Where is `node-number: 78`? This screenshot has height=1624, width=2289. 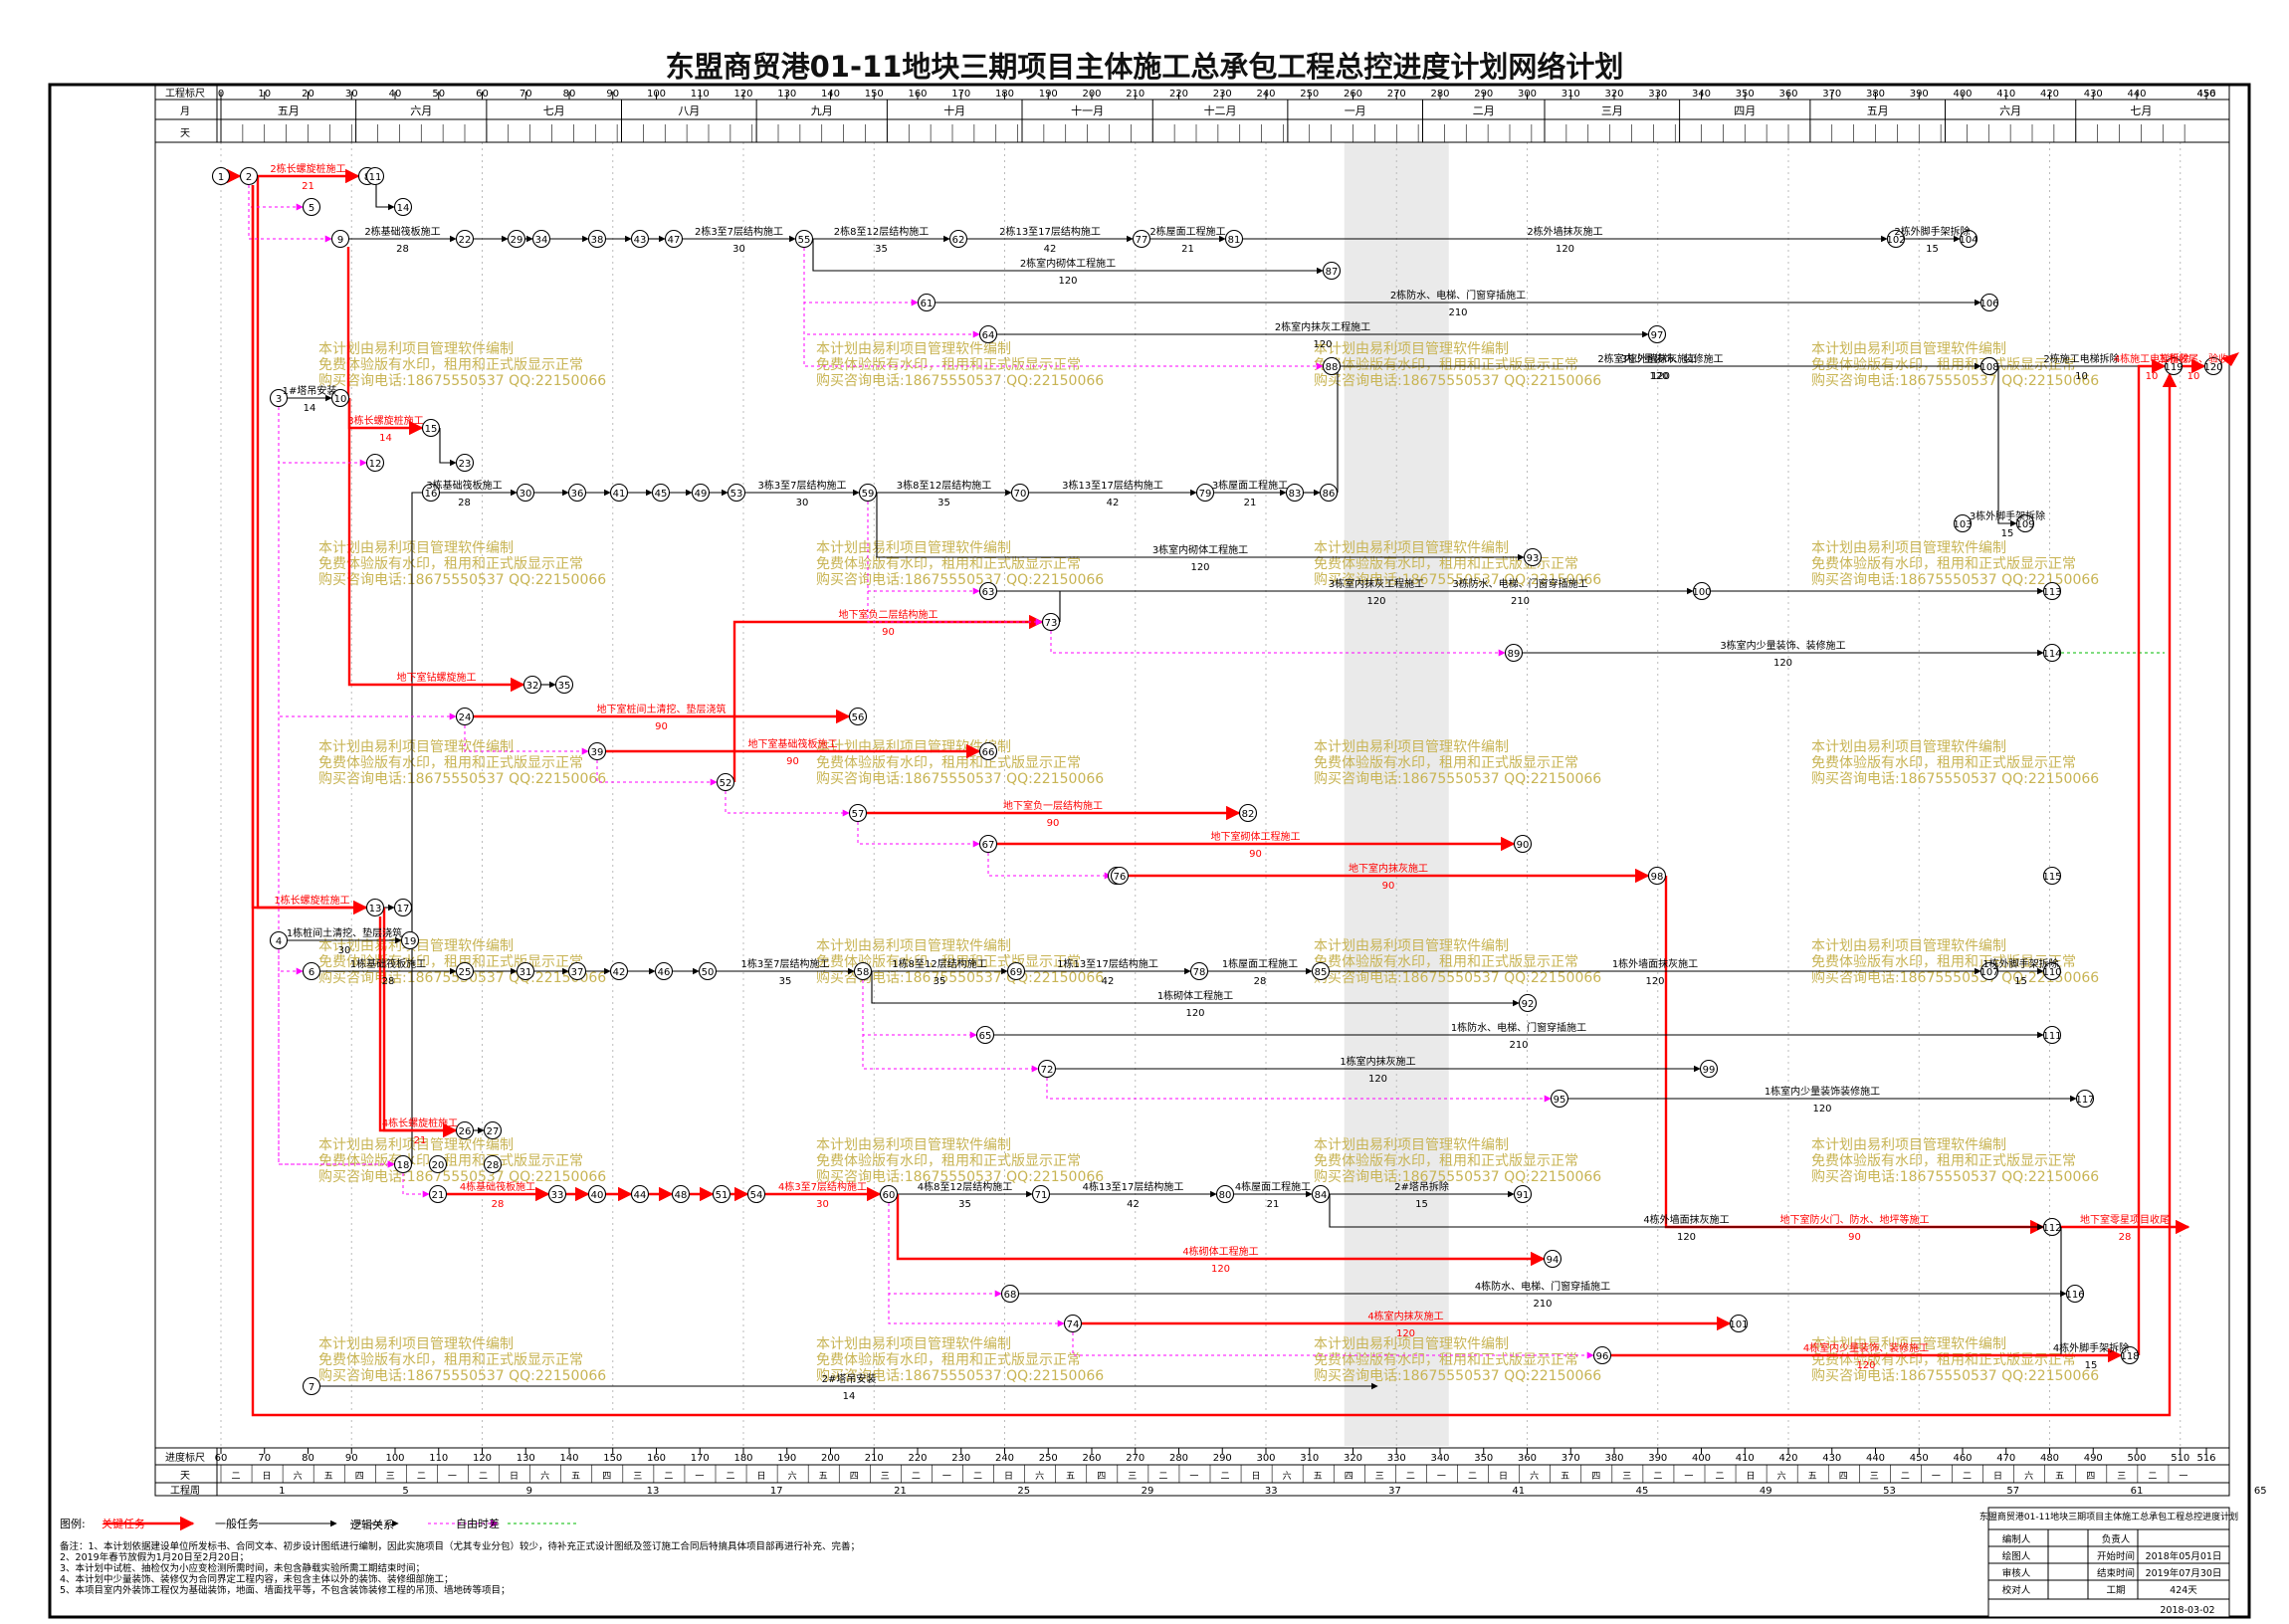
node-number: 78 is located at coordinates (1199, 973).